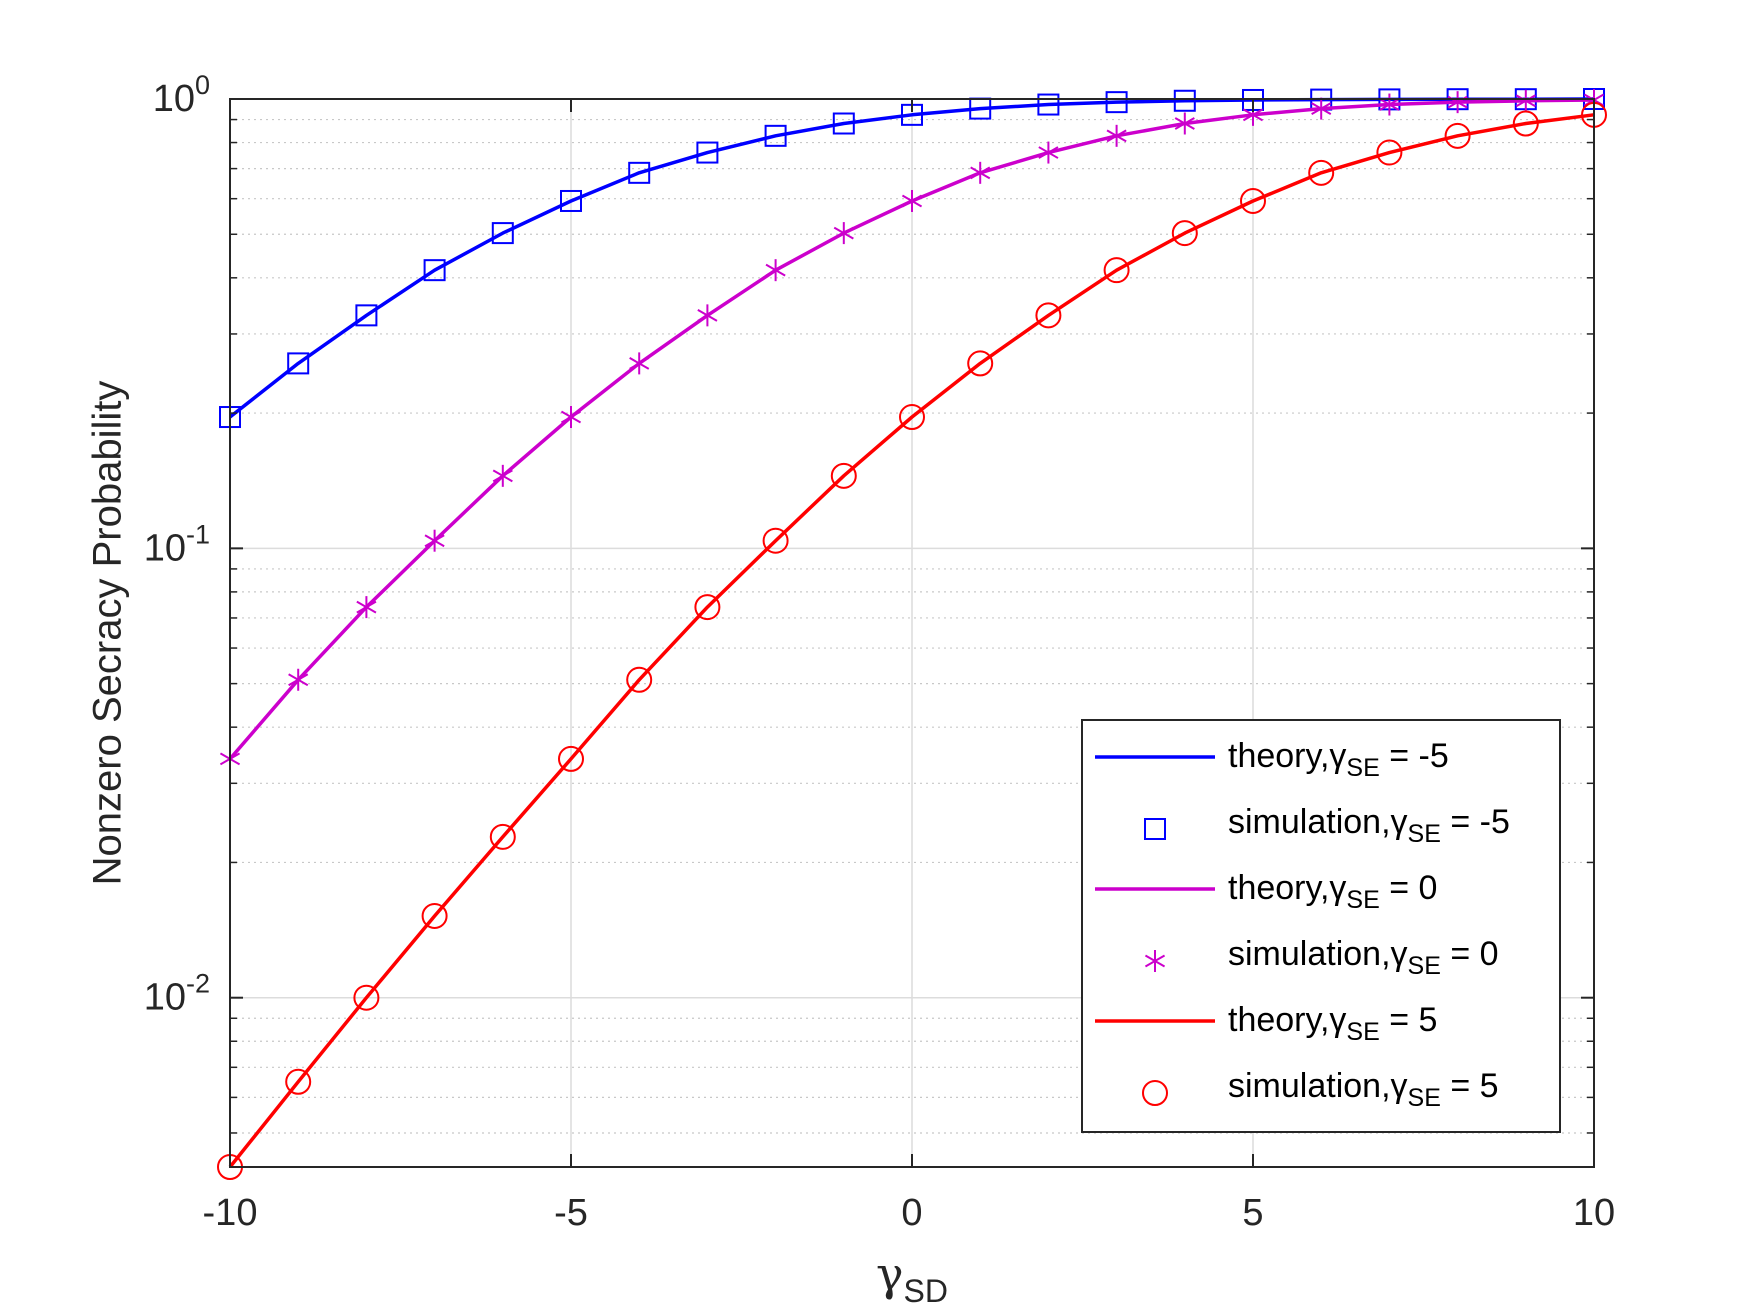 The height and width of the screenshot is (1313, 1750). Describe the element at coordinates (1363, 1089) in the screenshot. I see `legend-label: simulation,γSE = 5` at that location.